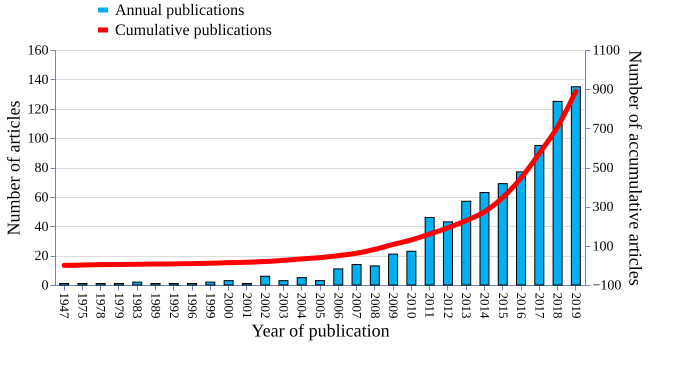  Describe the element at coordinates (576, 305) in the screenshot. I see `x-tick-label: 2019` at that location.